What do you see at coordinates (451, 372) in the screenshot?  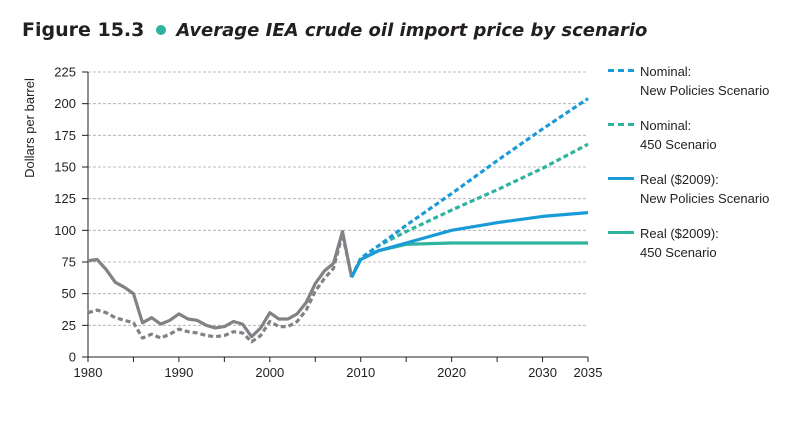 I see `x-tick-label: 2020` at bounding box center [451, 372].